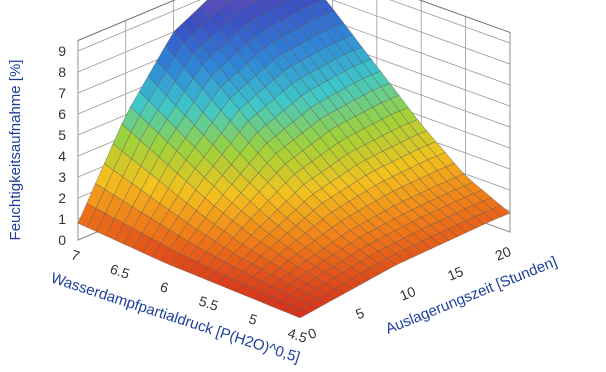  I want to click on z-tick-label: 7, so click(62, 93).